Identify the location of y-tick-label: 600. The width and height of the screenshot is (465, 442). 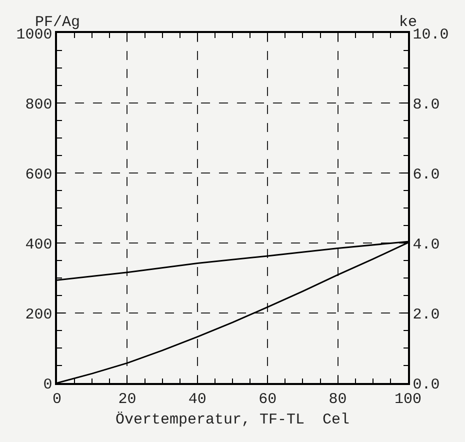
(38, 175).